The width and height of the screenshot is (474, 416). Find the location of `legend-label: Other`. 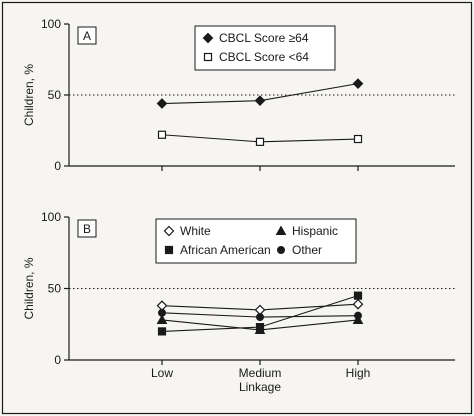

legend-label: Other is located at coordinates (307, 250).